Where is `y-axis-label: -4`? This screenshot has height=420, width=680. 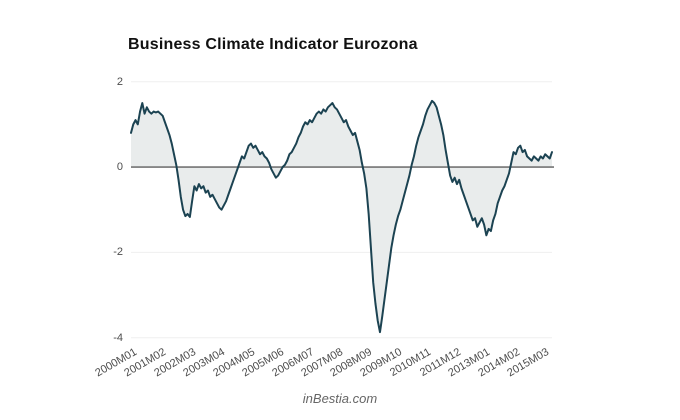
y-axis-label: -4 is located at coordinates (118, 337).